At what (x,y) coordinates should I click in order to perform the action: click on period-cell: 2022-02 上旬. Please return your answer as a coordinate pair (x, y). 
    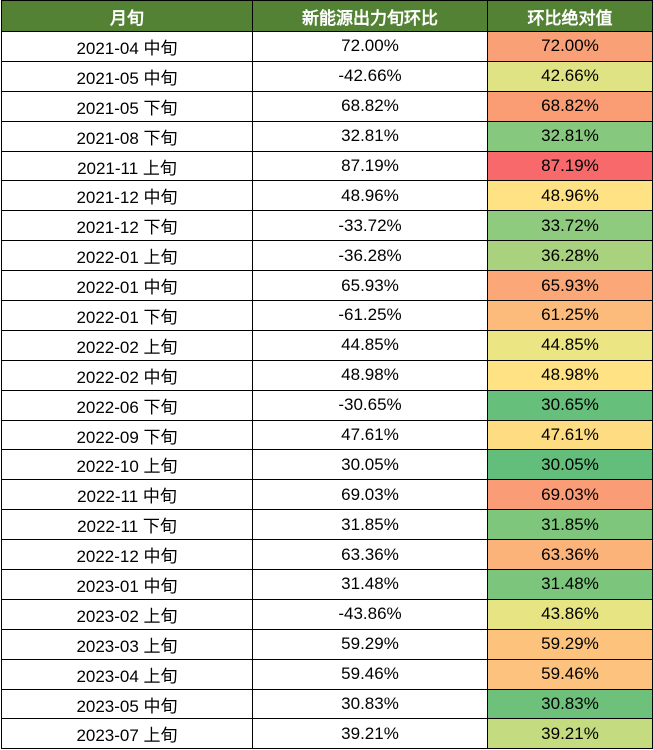
    Looking at the image, I should click on (127, 345).